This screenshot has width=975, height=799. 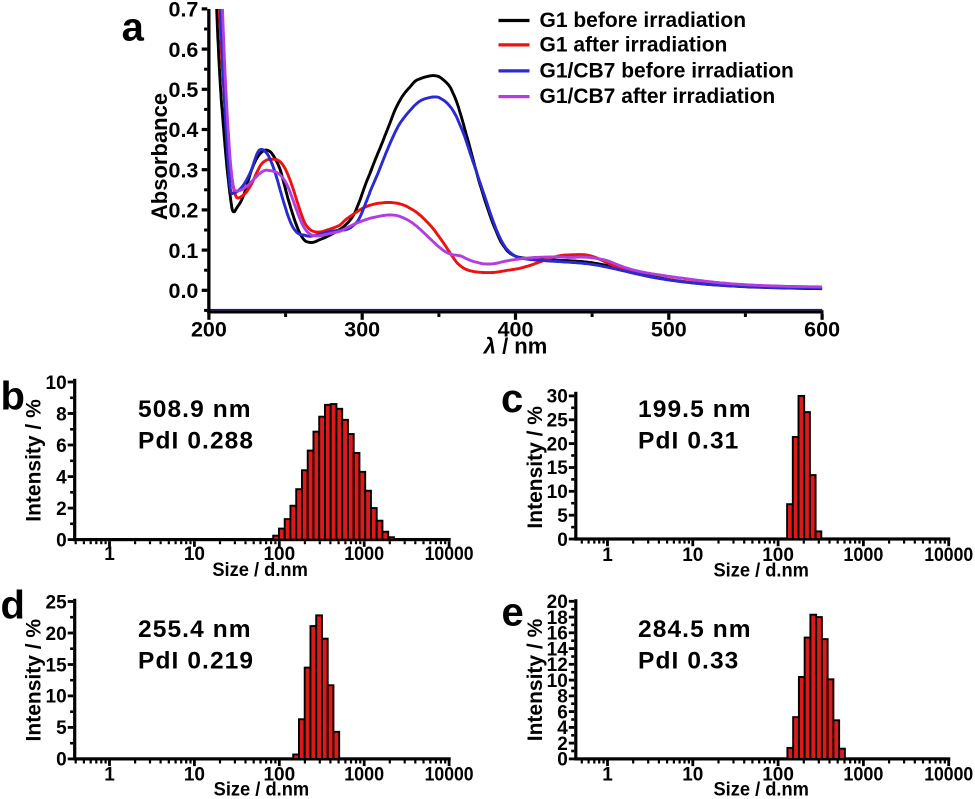 I want to click on svg-text: Absorbance, so click(x=159, y=156).